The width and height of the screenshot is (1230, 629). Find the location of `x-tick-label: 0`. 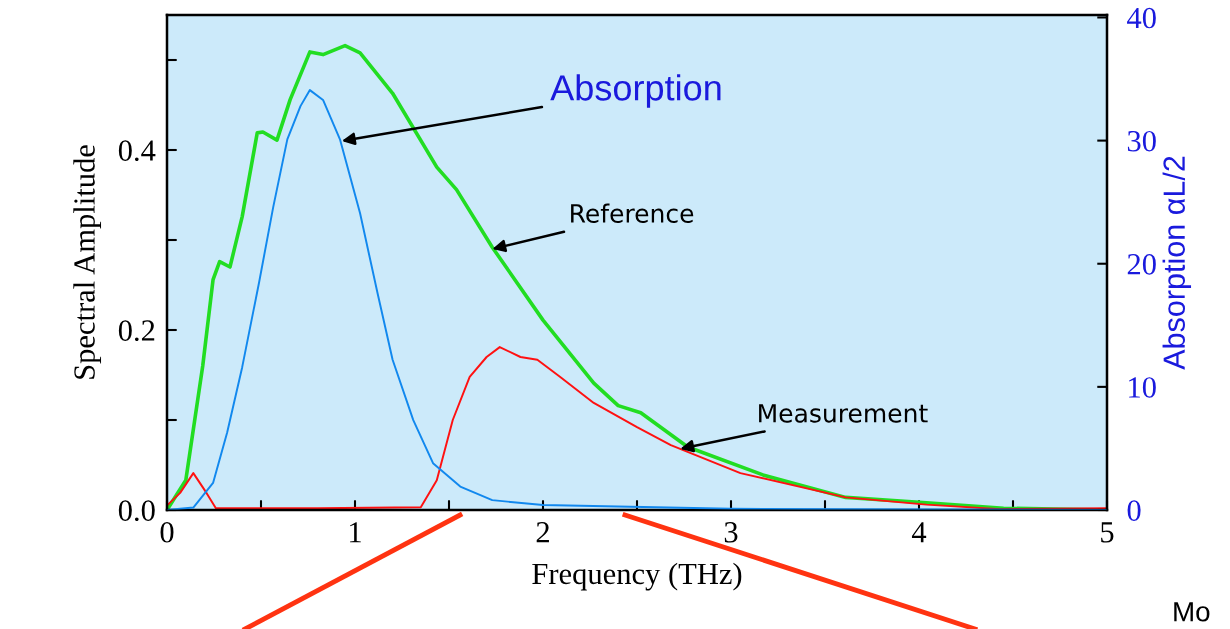

x-tick-label: 0 is located at coordinates (167, 532).